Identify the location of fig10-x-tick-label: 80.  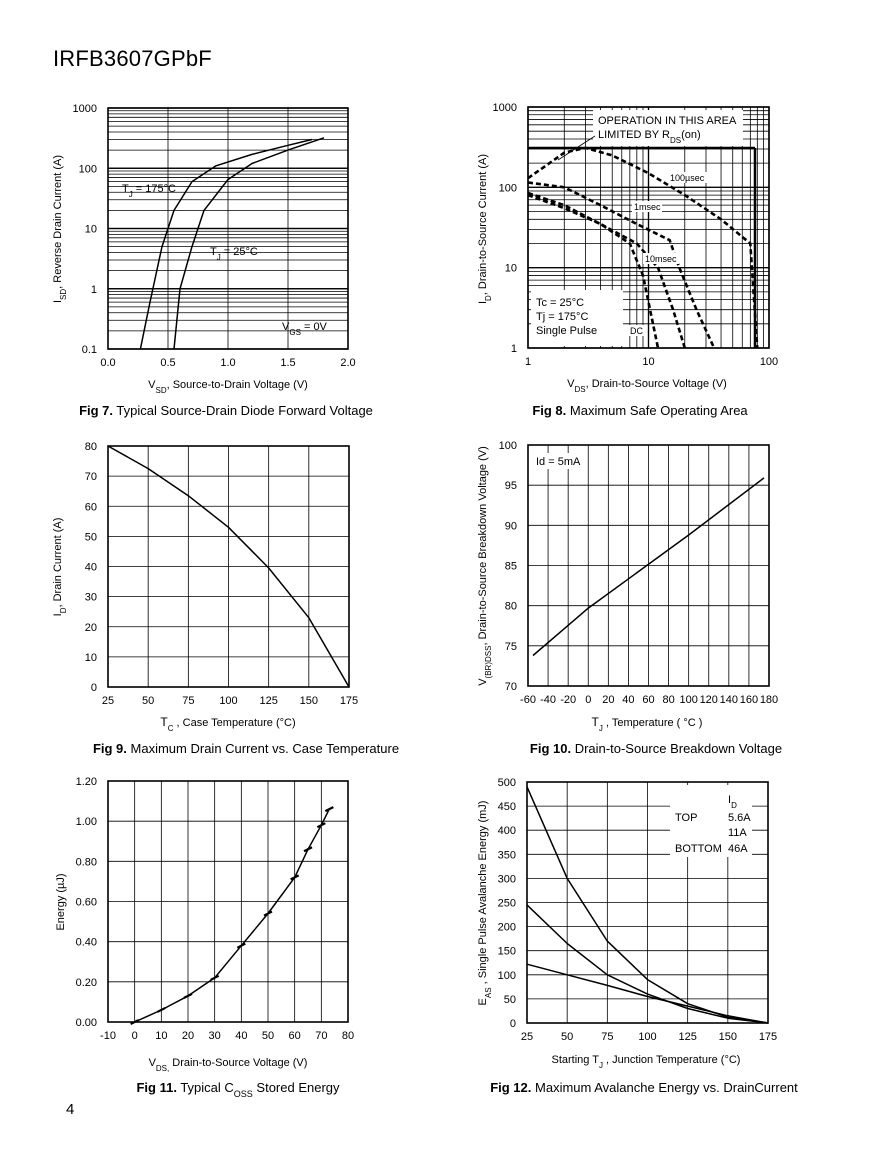
(668, 700).